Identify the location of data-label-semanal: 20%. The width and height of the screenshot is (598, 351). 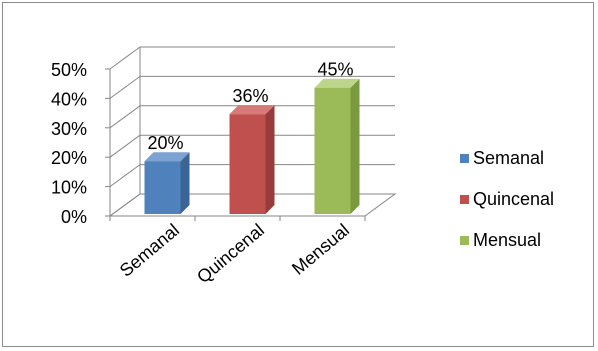
(165, 143).